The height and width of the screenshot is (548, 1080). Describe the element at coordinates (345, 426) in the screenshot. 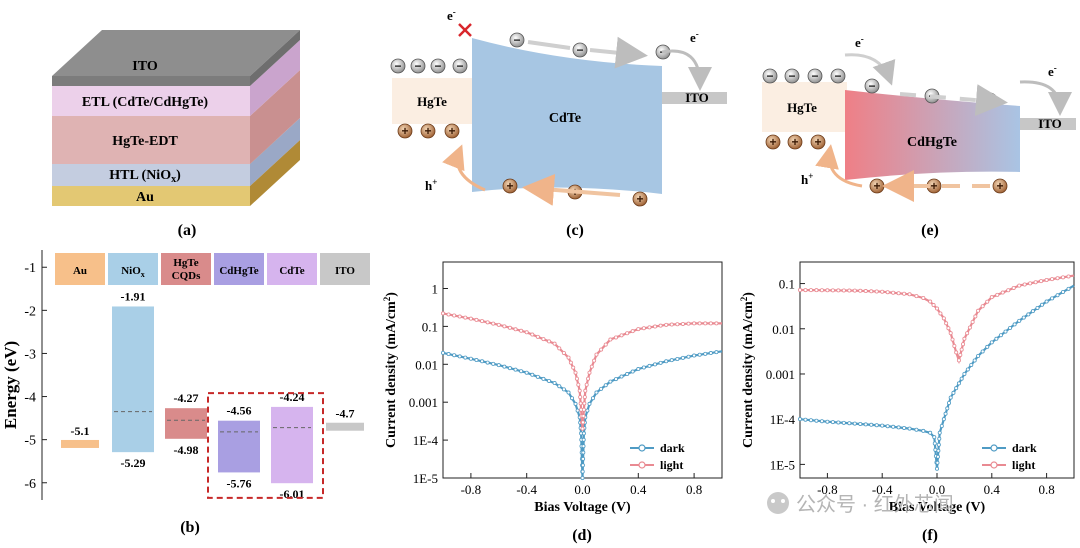

I see `level-ITO` at that location.